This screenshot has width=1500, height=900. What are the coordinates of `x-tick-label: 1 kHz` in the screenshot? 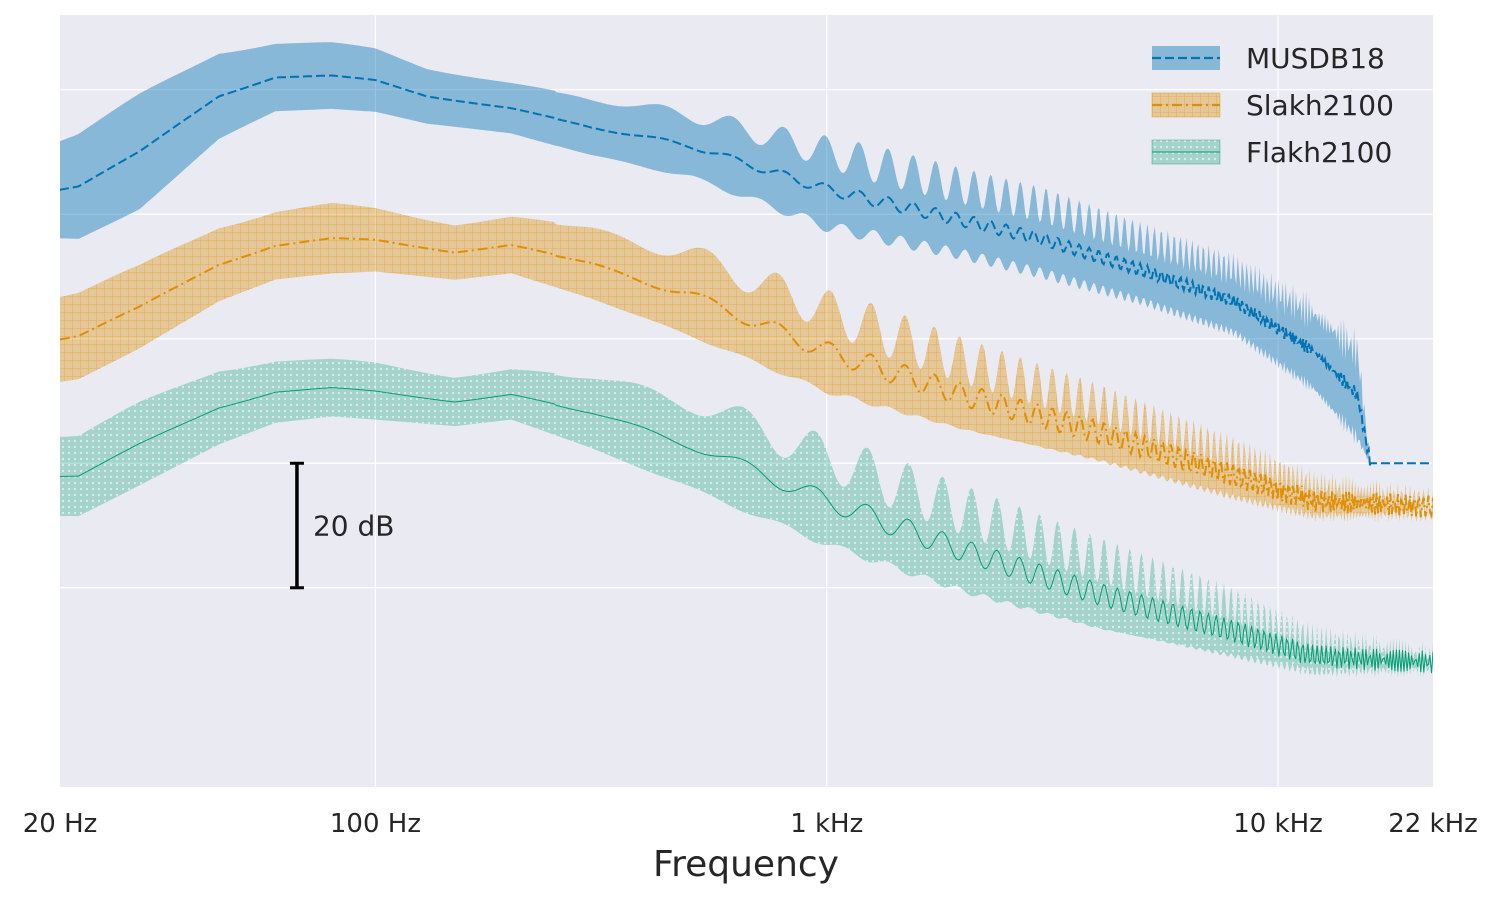 It's located at (826, 824).